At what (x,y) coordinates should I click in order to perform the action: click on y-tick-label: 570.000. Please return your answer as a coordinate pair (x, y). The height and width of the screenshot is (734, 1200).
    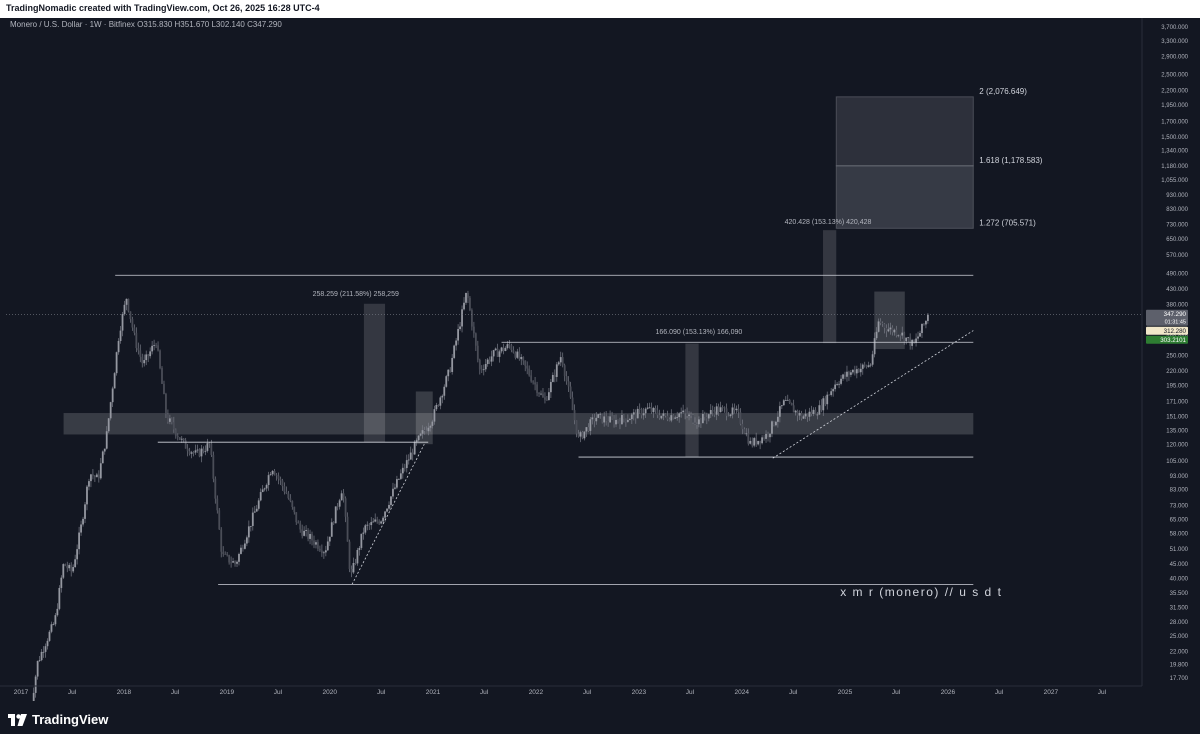
    Looking at the image, I should click on (1177, 256).